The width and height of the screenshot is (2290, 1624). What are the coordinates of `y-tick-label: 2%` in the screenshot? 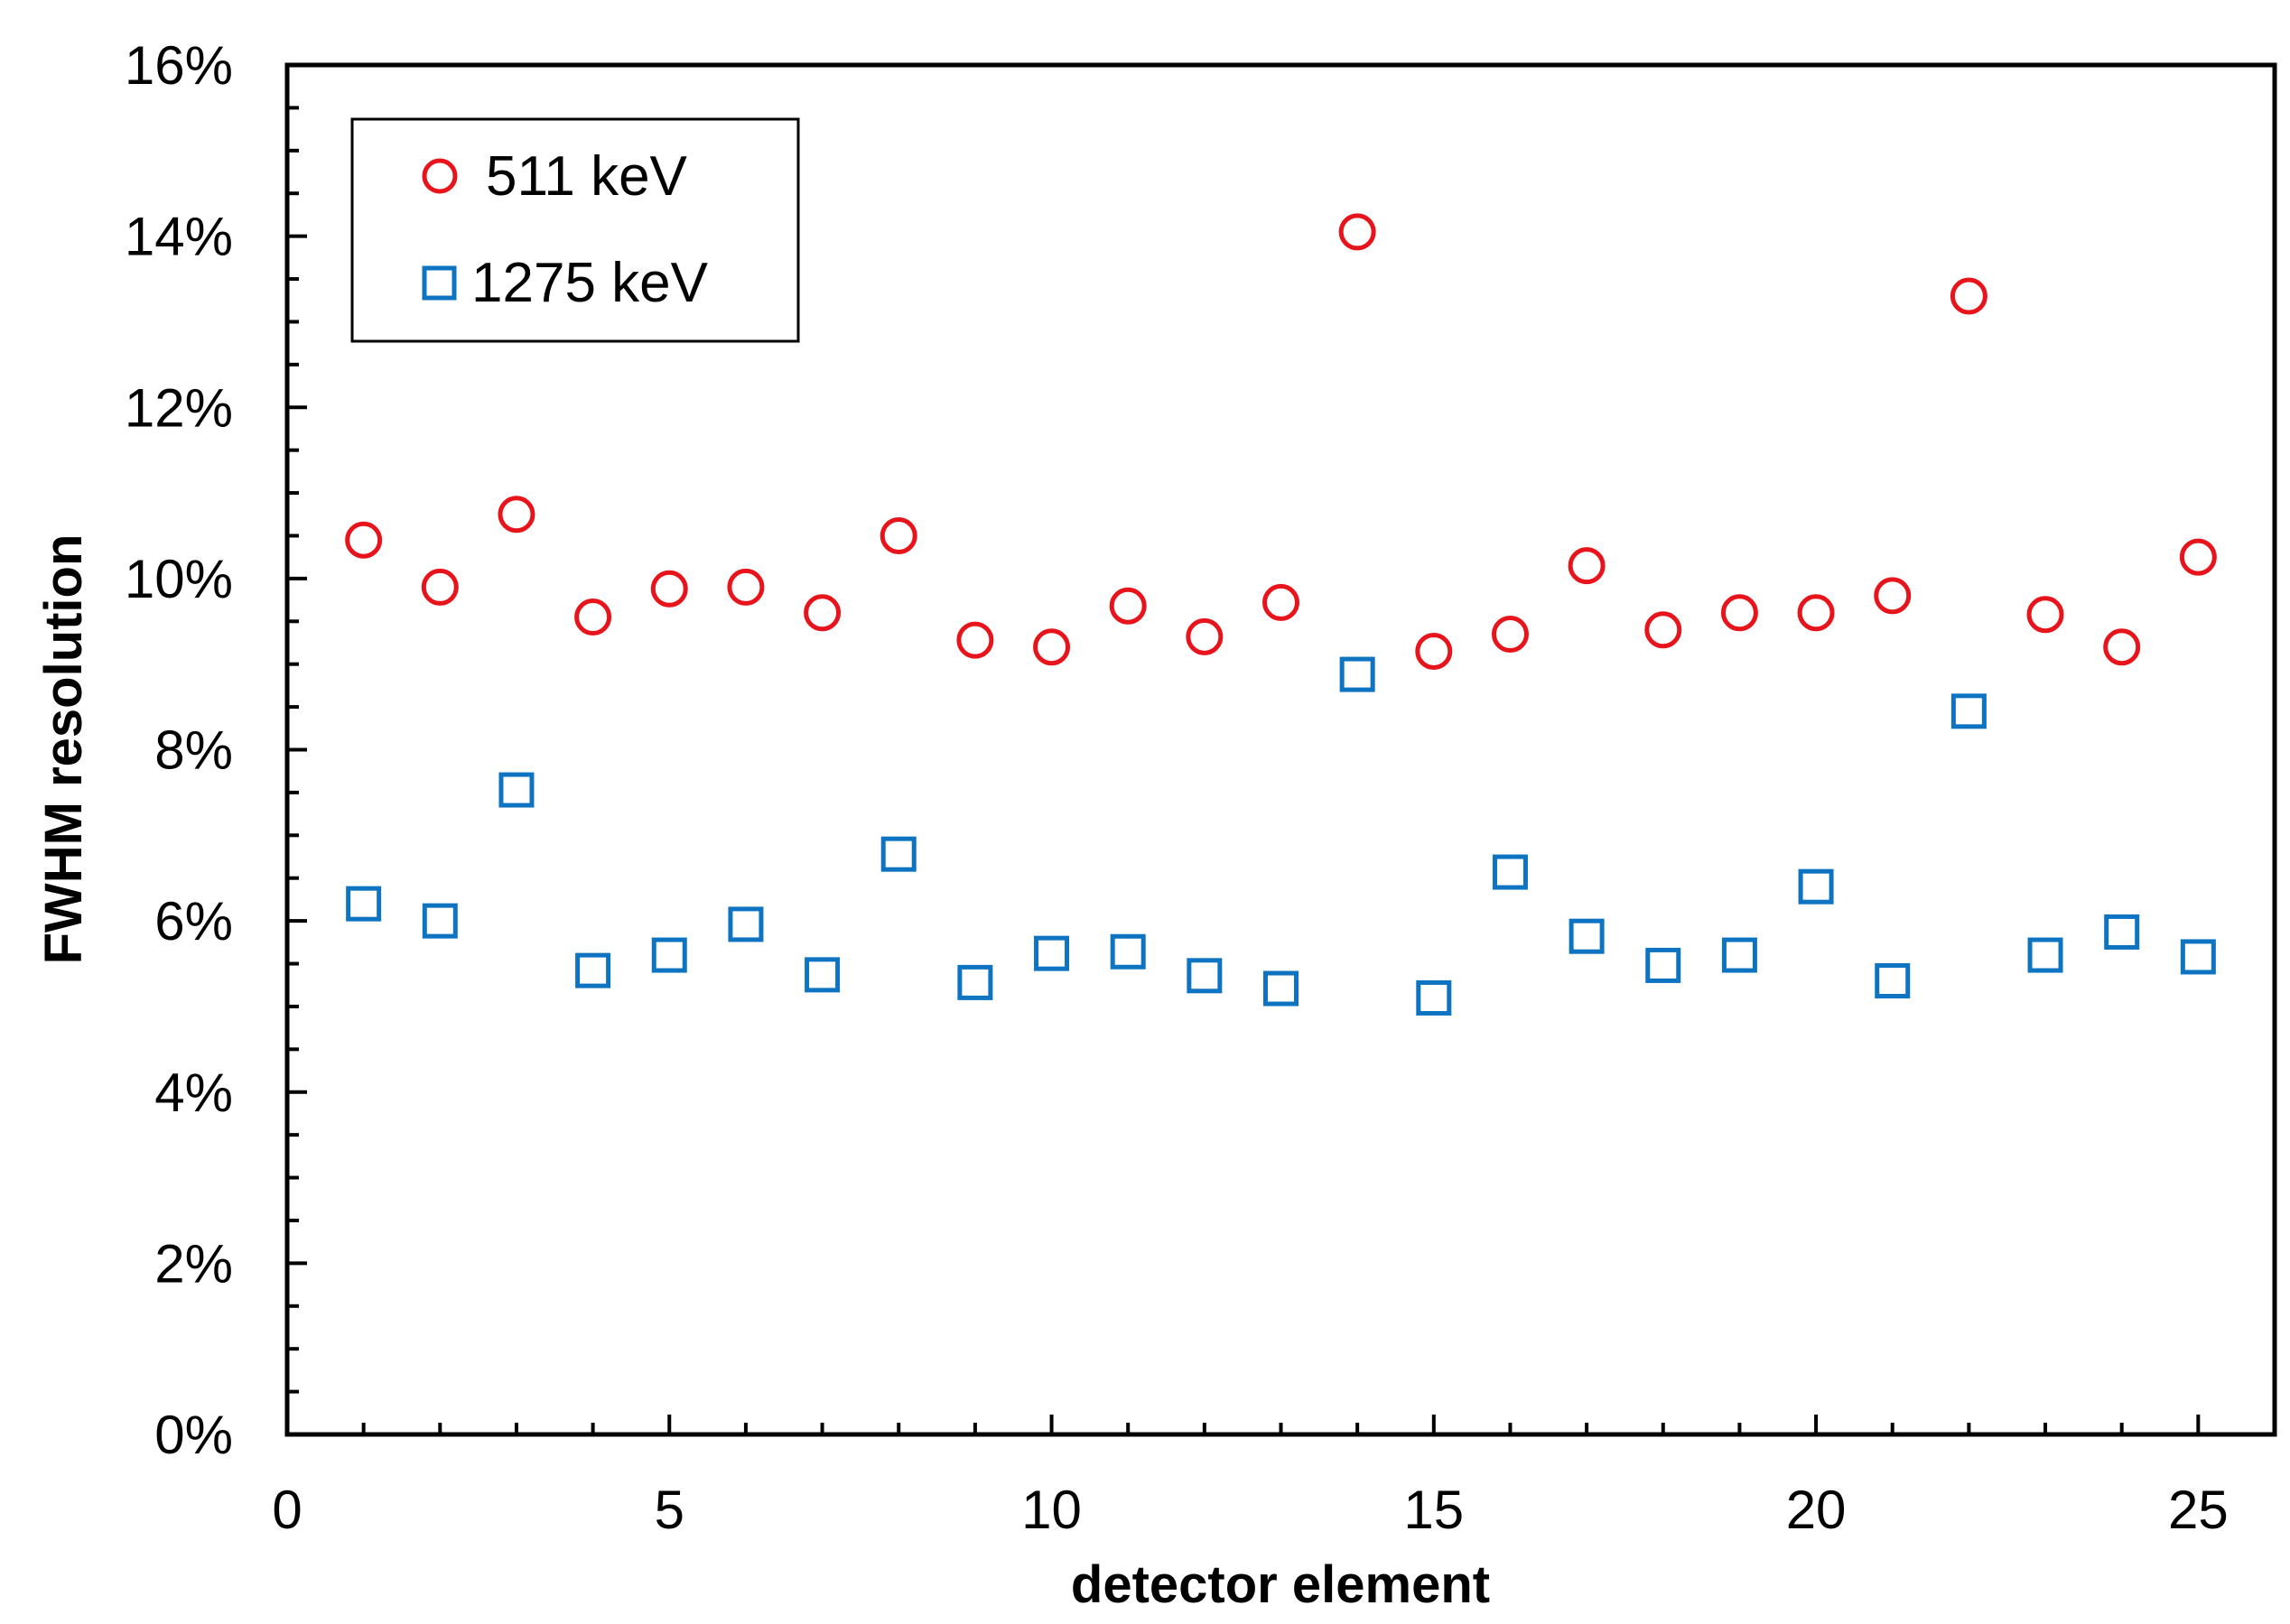 It's located at (193, 1263).